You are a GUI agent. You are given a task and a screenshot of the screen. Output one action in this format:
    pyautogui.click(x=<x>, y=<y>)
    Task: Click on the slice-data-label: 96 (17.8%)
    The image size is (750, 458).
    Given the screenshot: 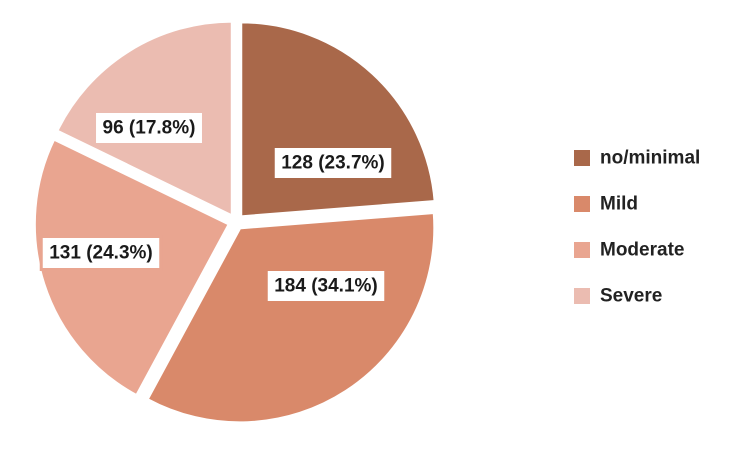 What is the action you would take?
    pyautogui.click(x=149, y=128)
    